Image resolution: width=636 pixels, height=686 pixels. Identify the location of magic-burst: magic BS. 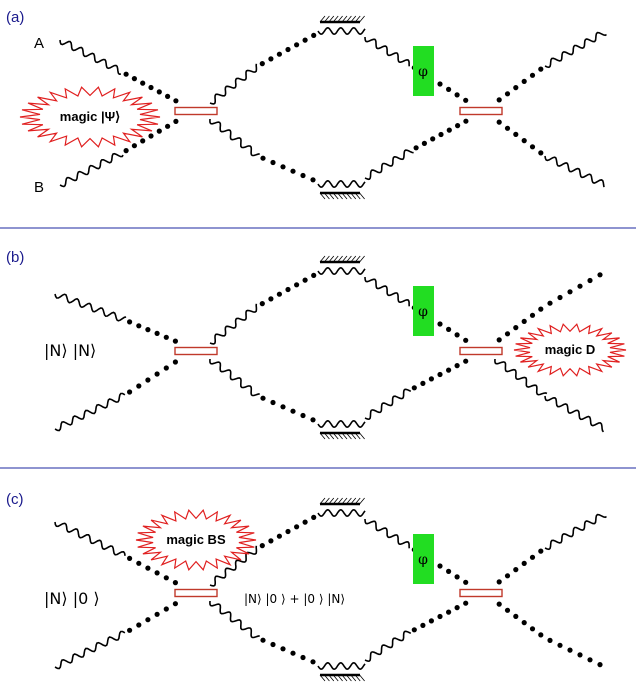
(196, 540).